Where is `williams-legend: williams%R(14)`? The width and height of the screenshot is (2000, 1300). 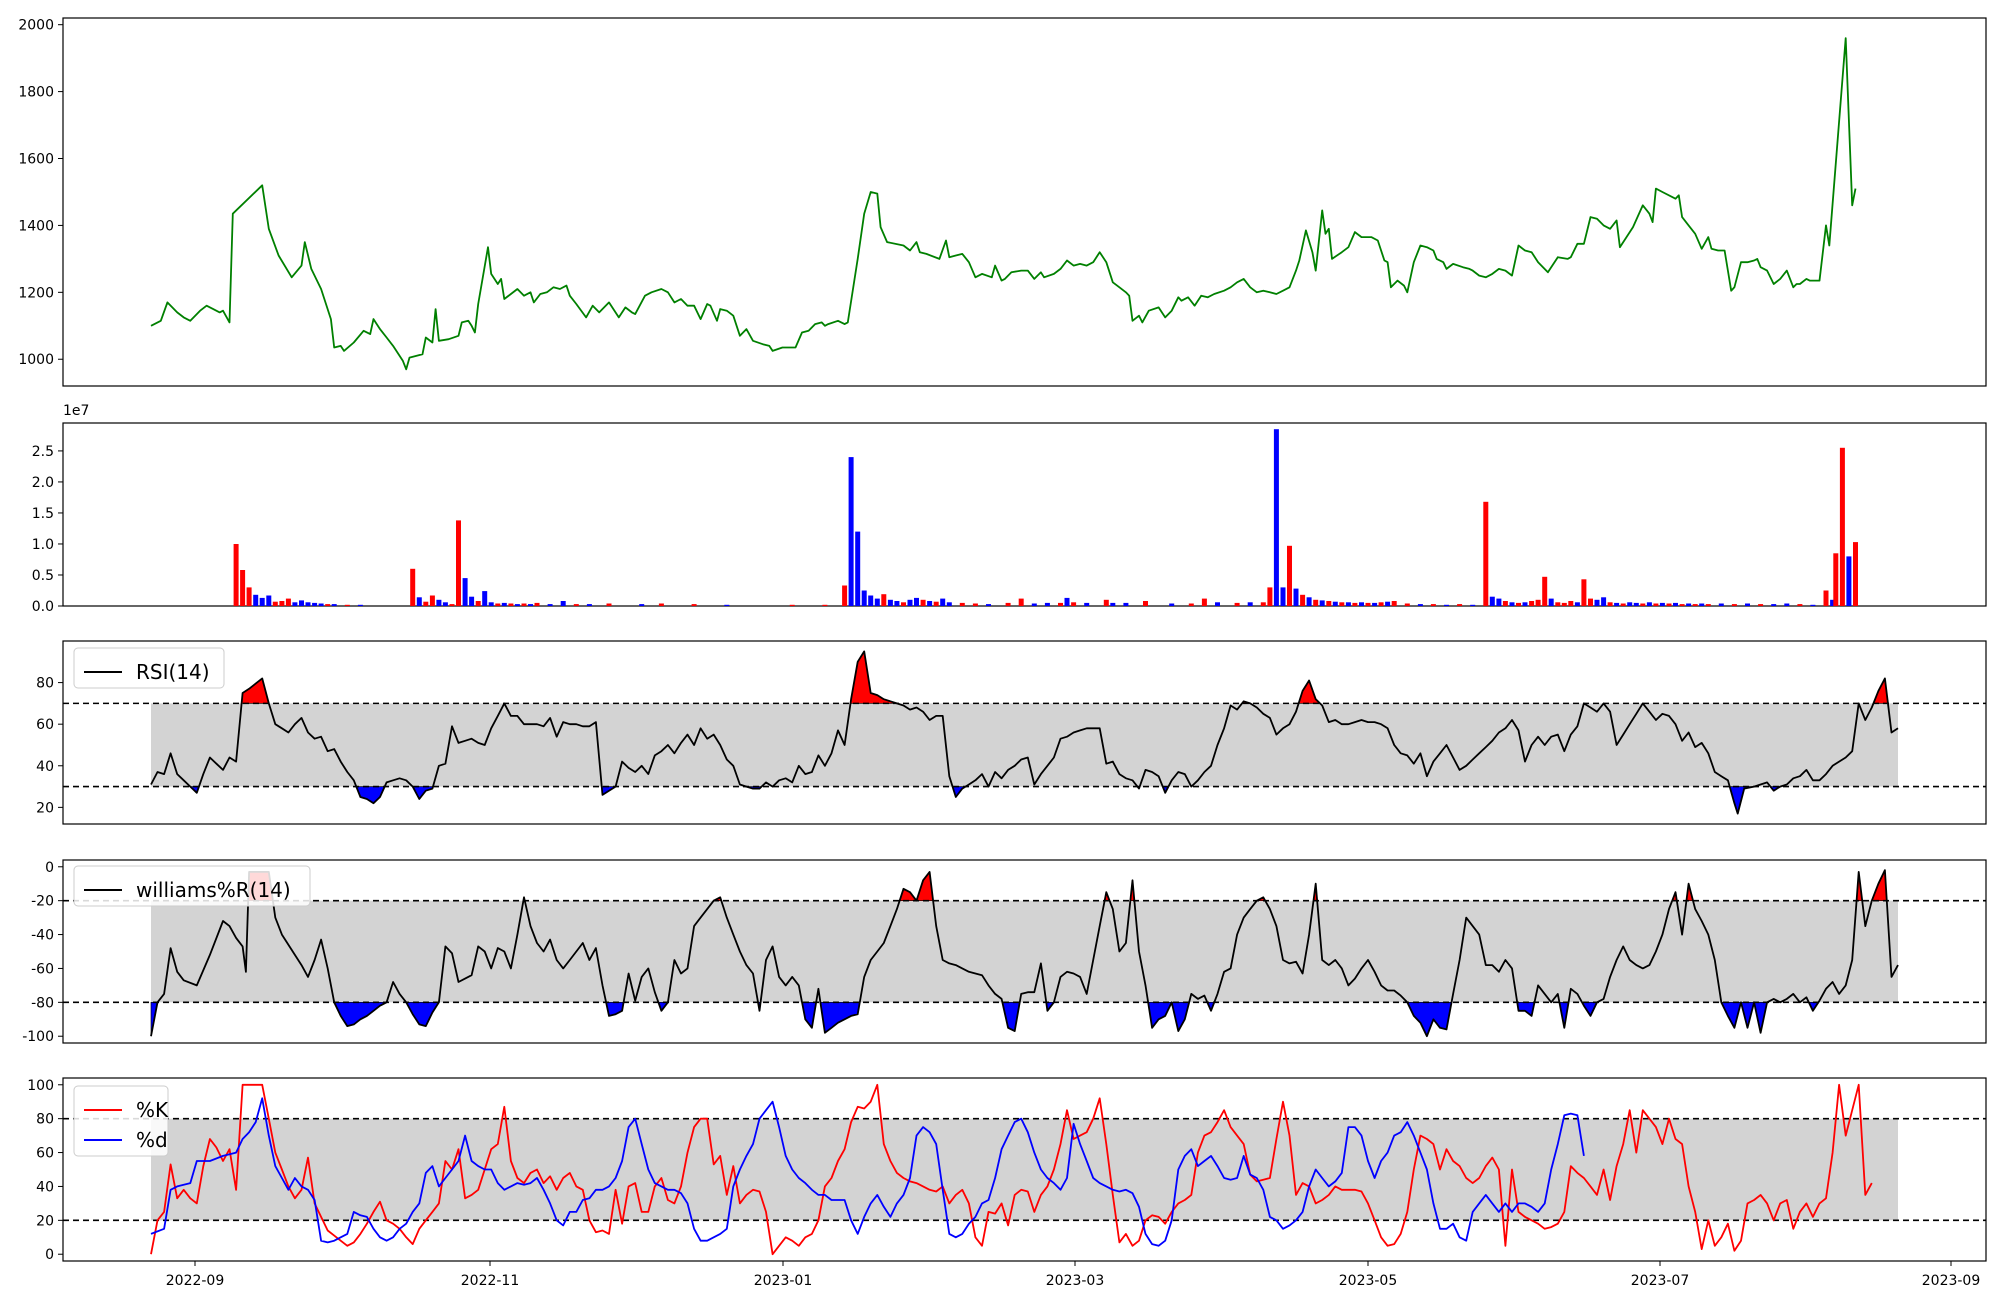 williams-legend: williams%R(14) is located at coordinates (192, 886).